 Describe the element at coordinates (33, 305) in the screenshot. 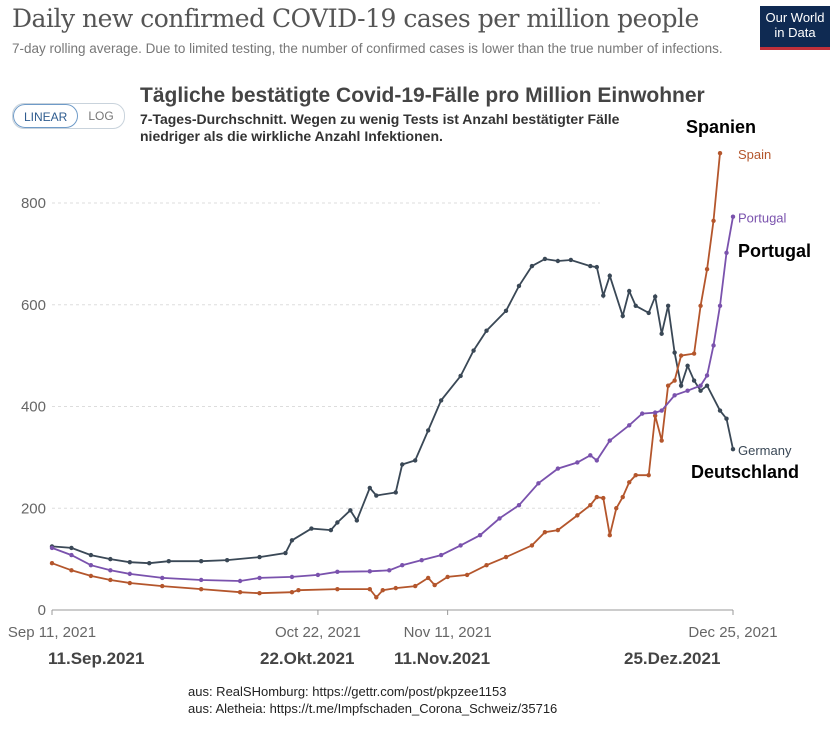

I see `y-tick-label: 600` at that location.